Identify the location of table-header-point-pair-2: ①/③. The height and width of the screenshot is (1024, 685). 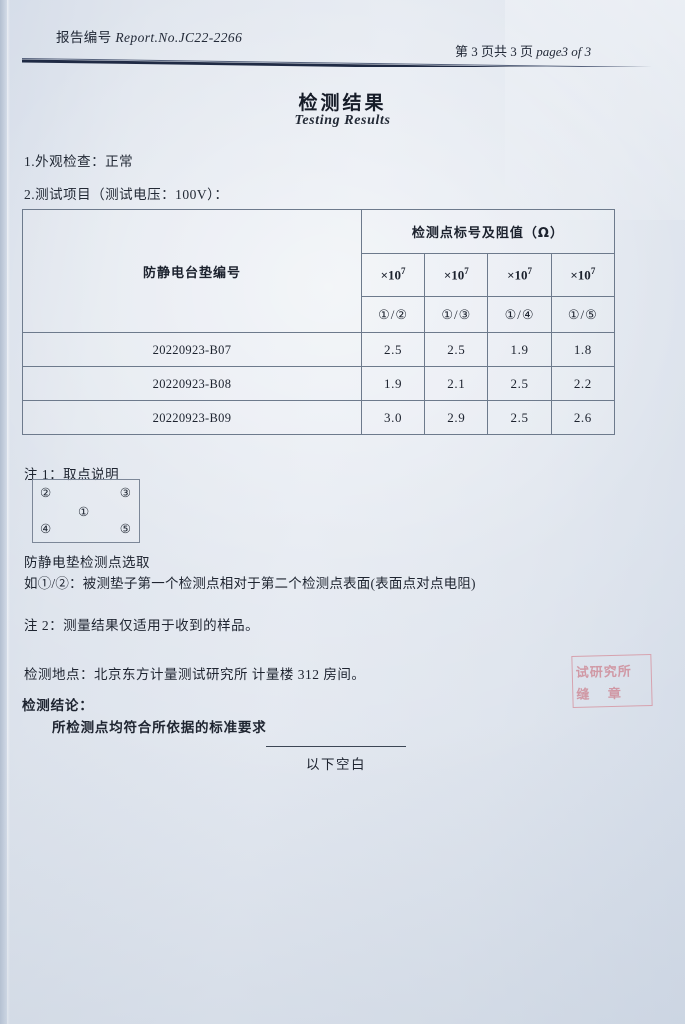
(456, 314).